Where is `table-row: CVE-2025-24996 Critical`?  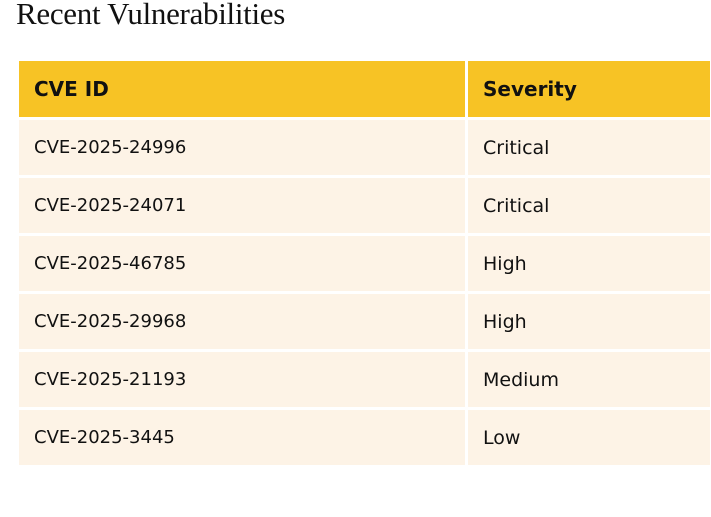 table-row: CVE-2025-24996 Critical is located at coordinates (363, 147).